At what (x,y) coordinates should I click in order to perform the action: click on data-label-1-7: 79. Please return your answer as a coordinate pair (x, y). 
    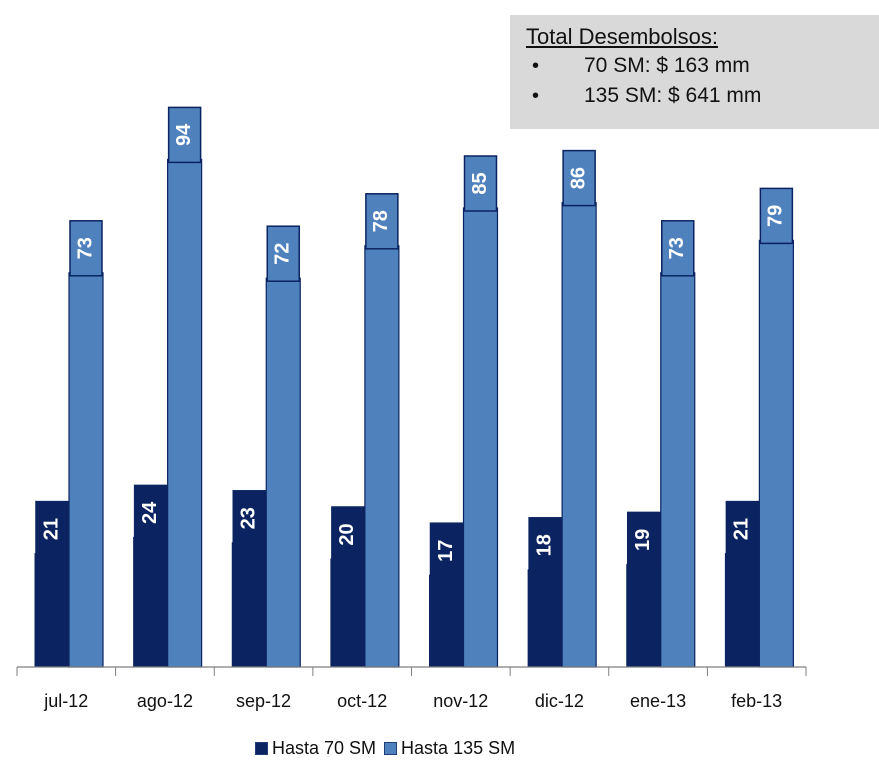
    Looking at the image, I should click on (776, 216).